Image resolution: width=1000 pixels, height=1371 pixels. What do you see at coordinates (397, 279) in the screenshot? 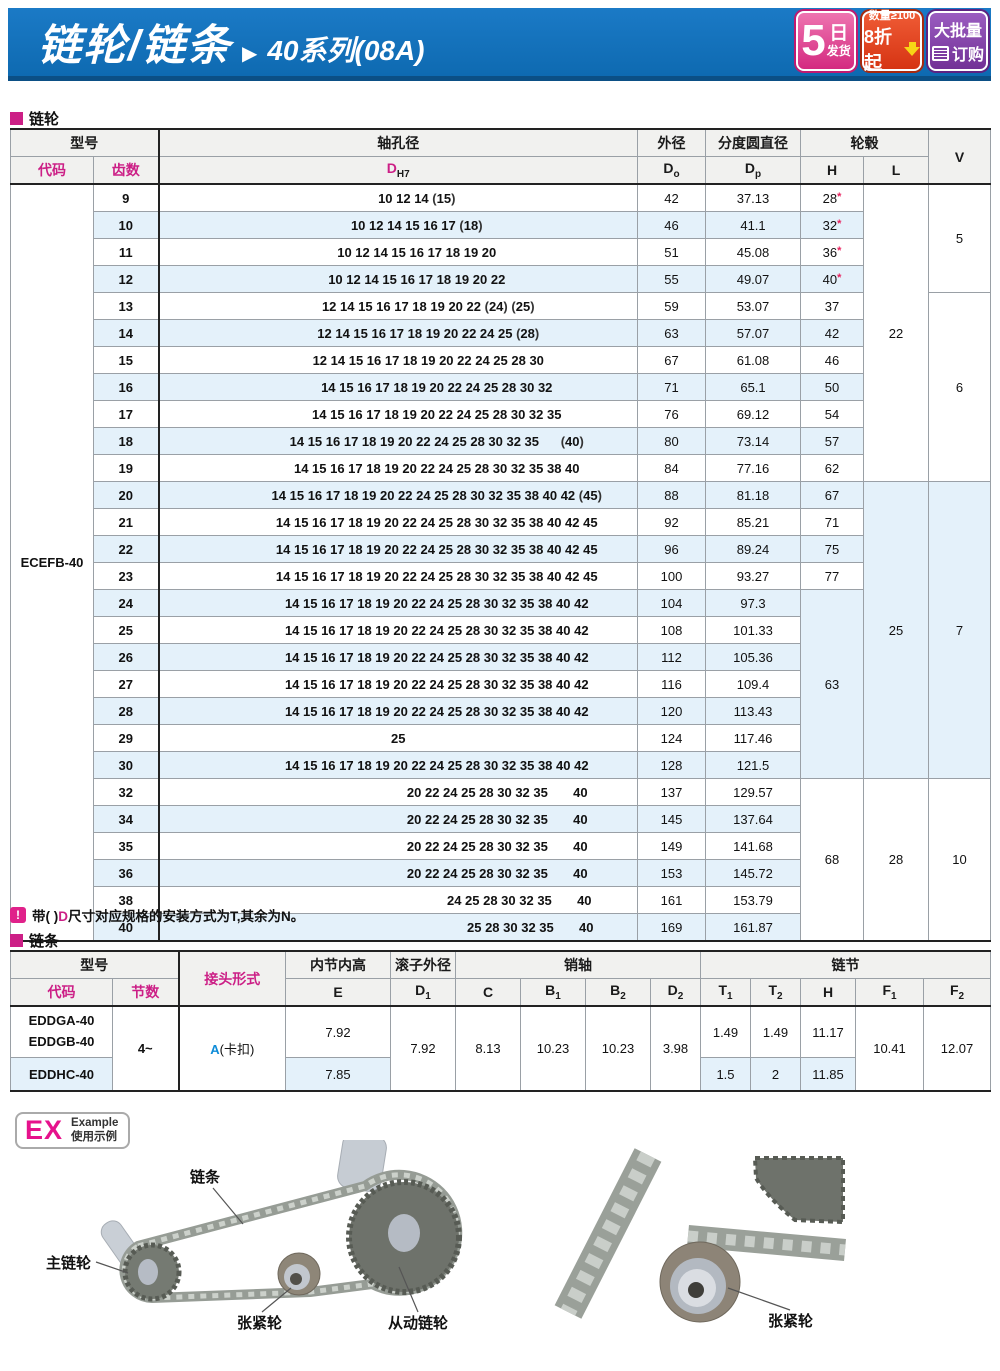
I see `cell-bores: 10 12 14 15 16 17 18 19 20 22` at bounding box center [397, 279].